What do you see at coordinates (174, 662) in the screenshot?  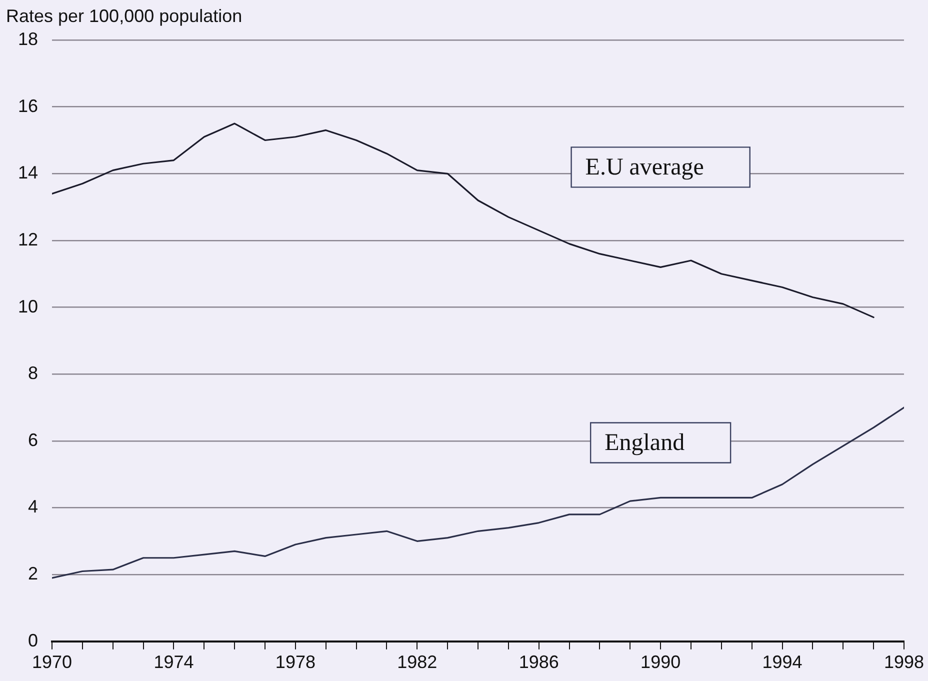 I see `x-tick-label: 1974` at bounding box center [174, 662].